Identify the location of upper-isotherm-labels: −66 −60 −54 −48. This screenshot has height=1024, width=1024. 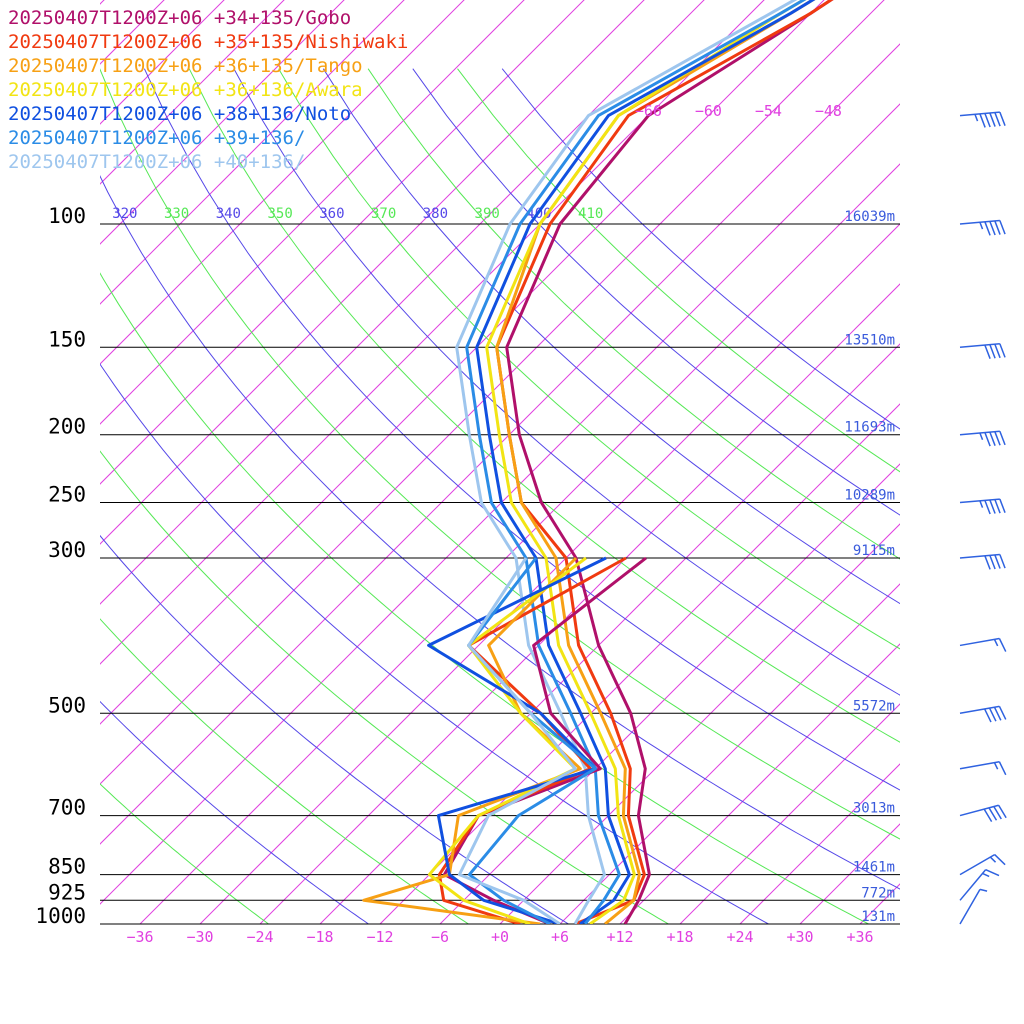
(738, 111).